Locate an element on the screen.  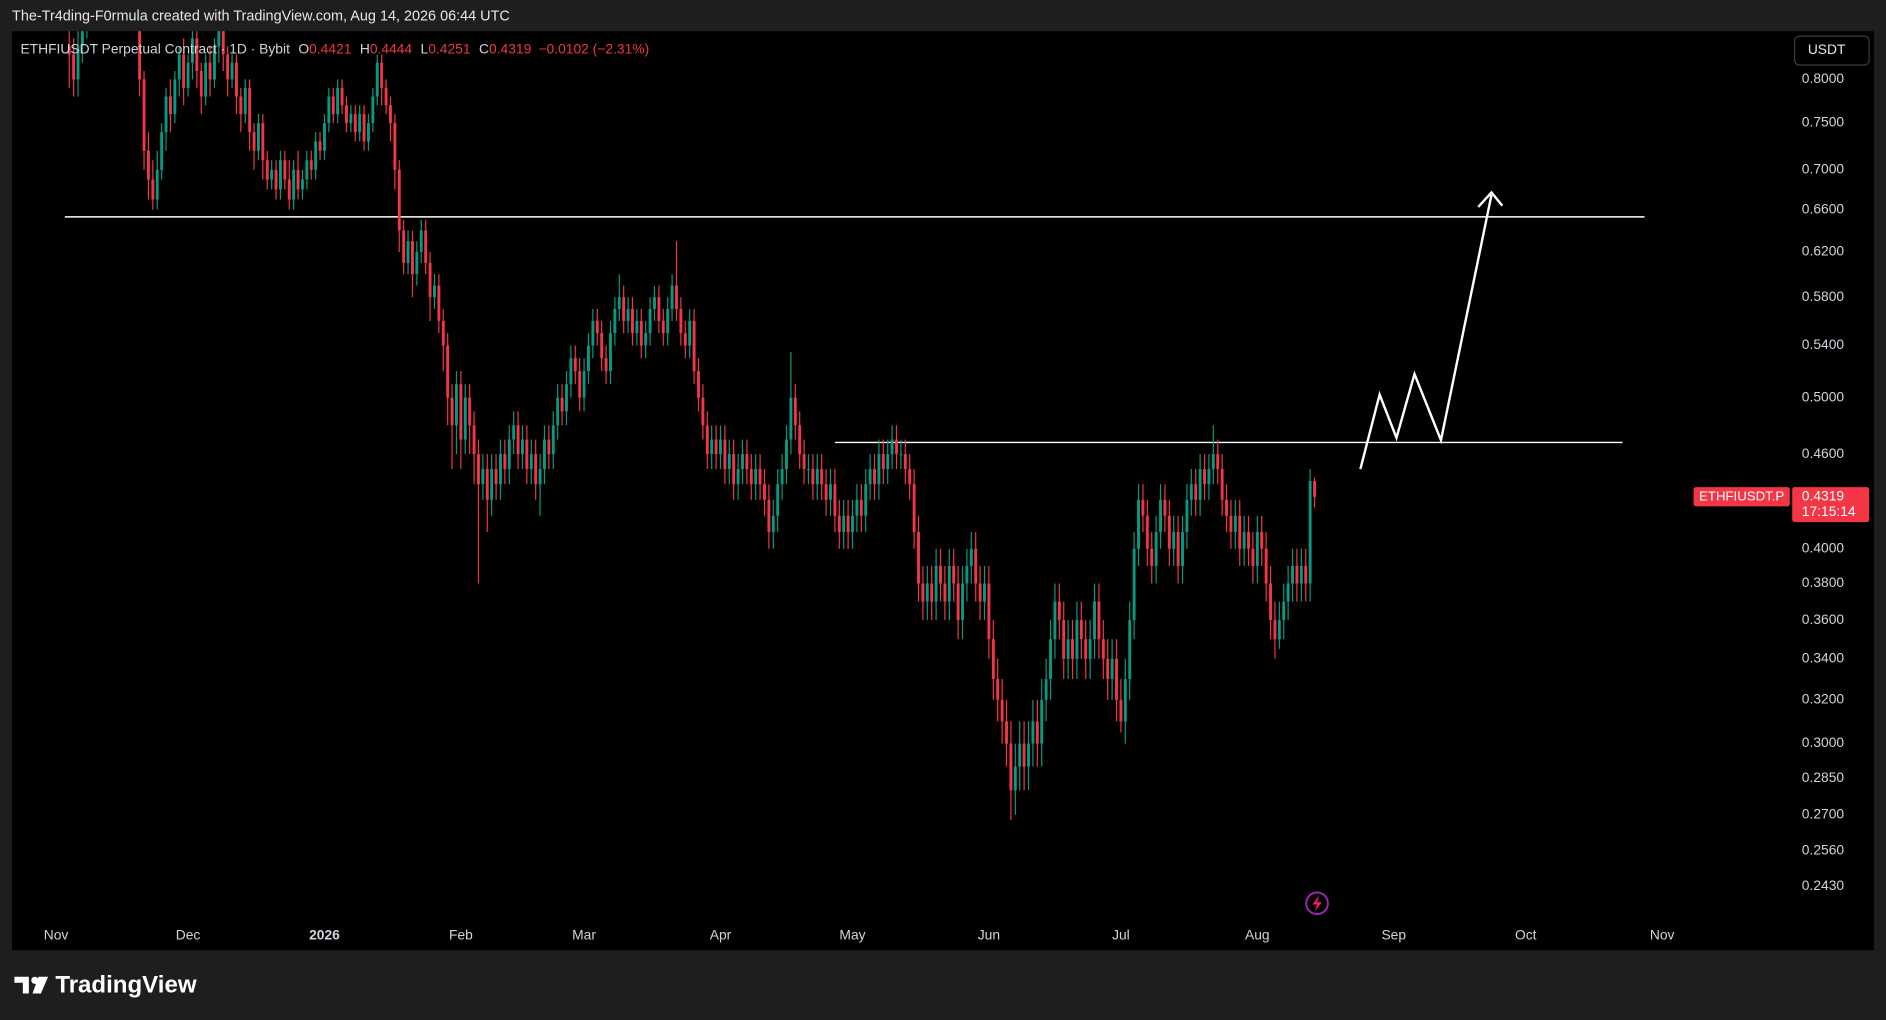
x-tick-label: Aug is located at coordinates (1257, 934).